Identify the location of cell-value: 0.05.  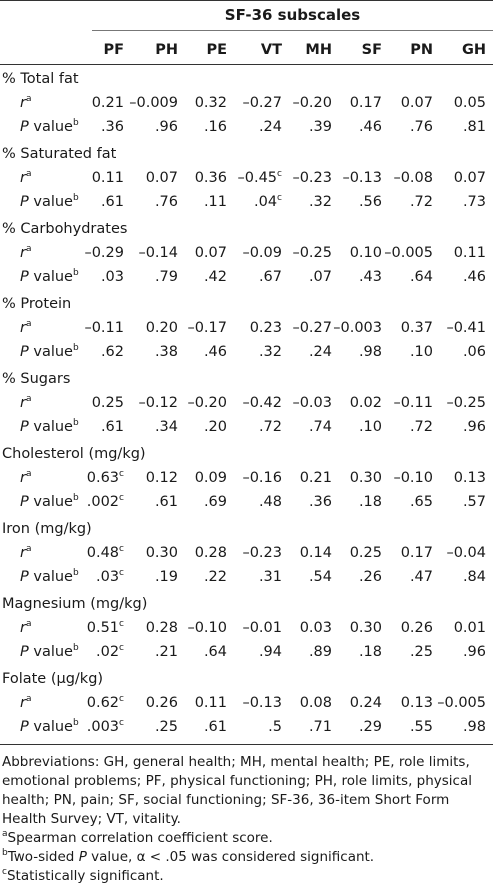
(469, 103).